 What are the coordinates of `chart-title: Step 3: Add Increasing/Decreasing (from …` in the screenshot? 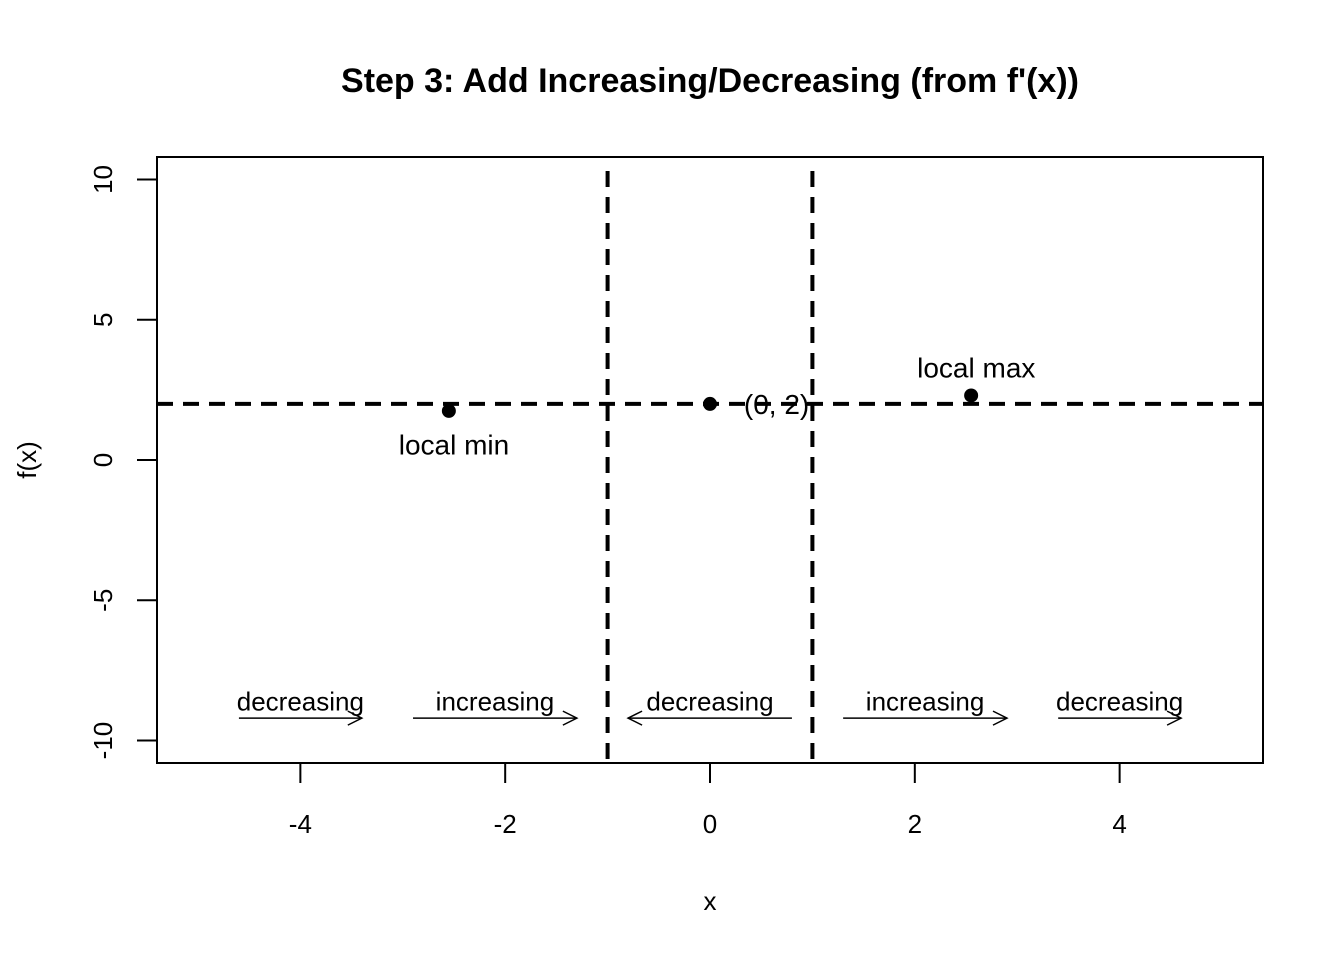 It's located at (710, 81).